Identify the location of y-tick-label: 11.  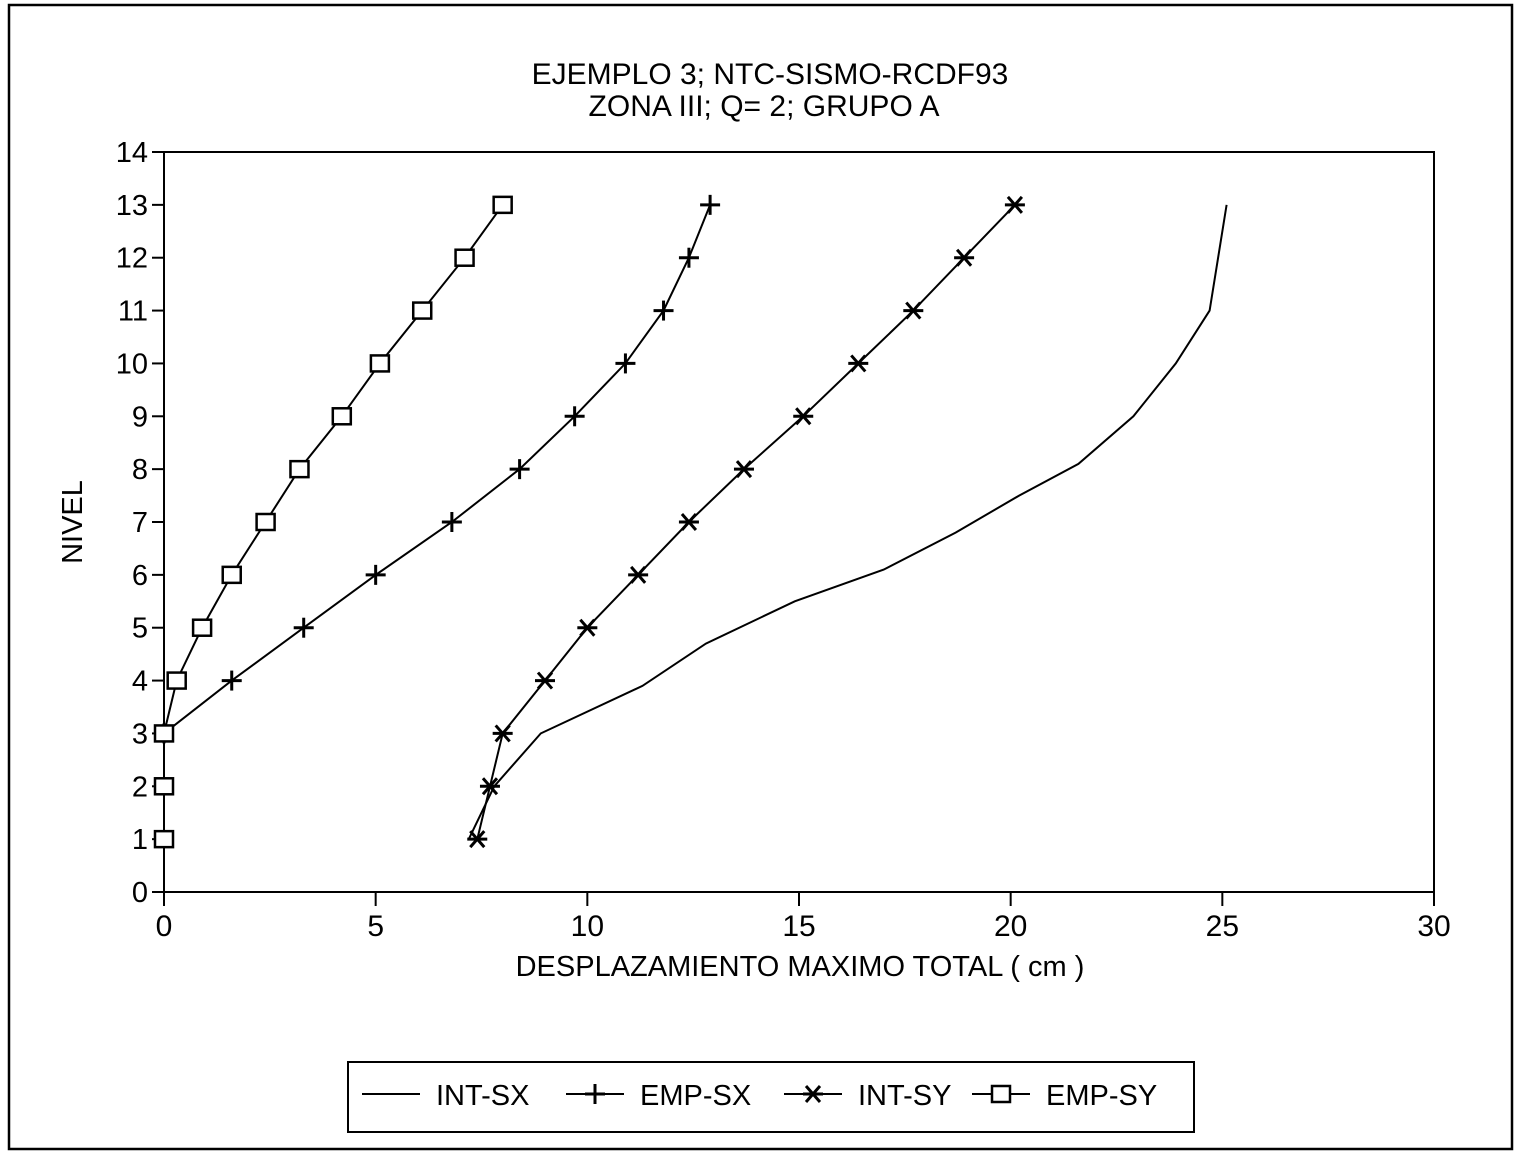
(133, 312).